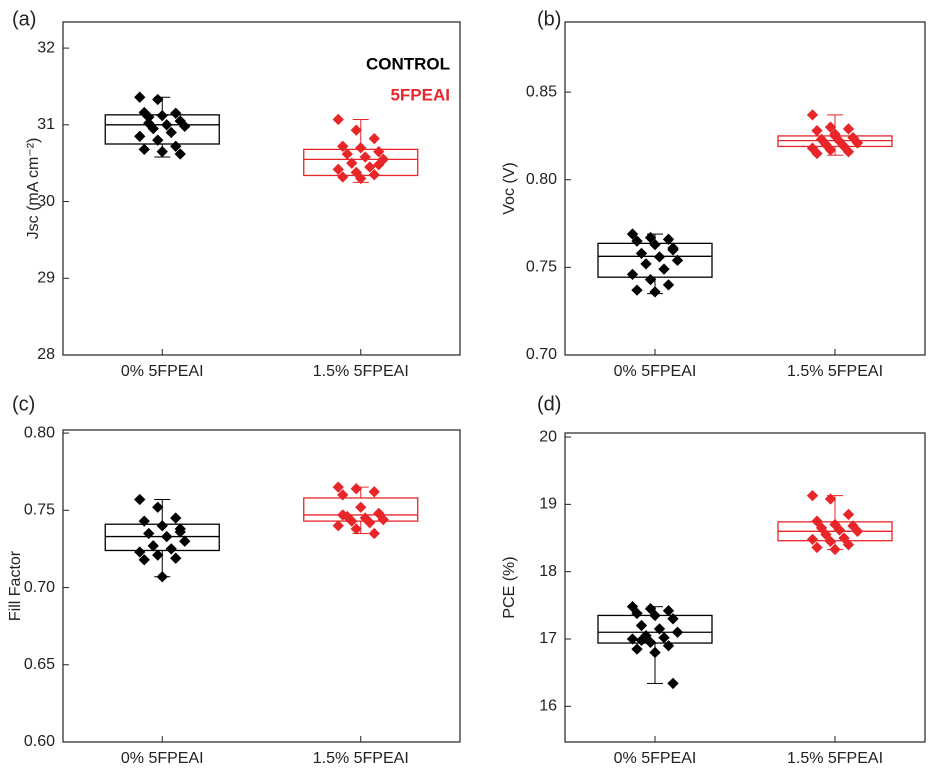 The height and width of the screenshot is (773, 930). Describe the element at coordinates (39, 432) in the screenshot. I see `y-tick-label: 0.80` at that location.